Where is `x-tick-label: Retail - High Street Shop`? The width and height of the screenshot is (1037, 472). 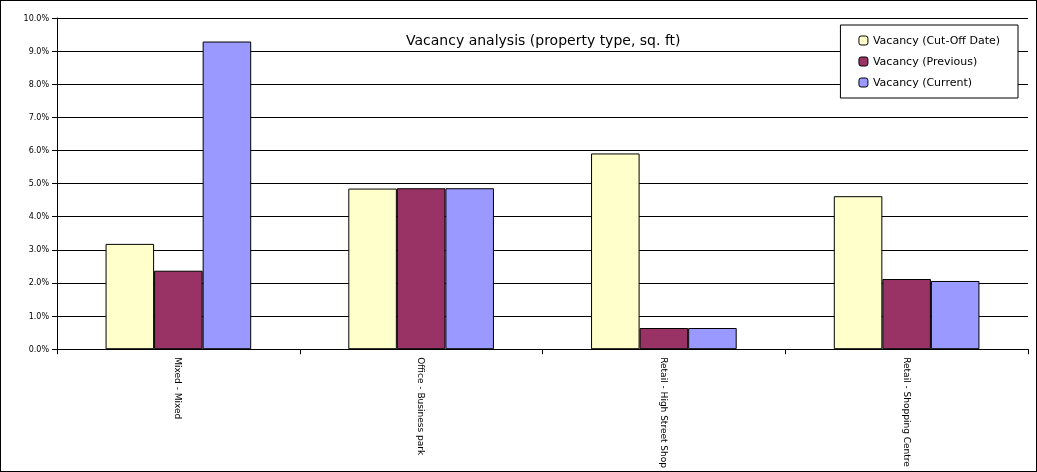 x-tick-label: Retail - High Street Shop is located at coordinates (663, 413).